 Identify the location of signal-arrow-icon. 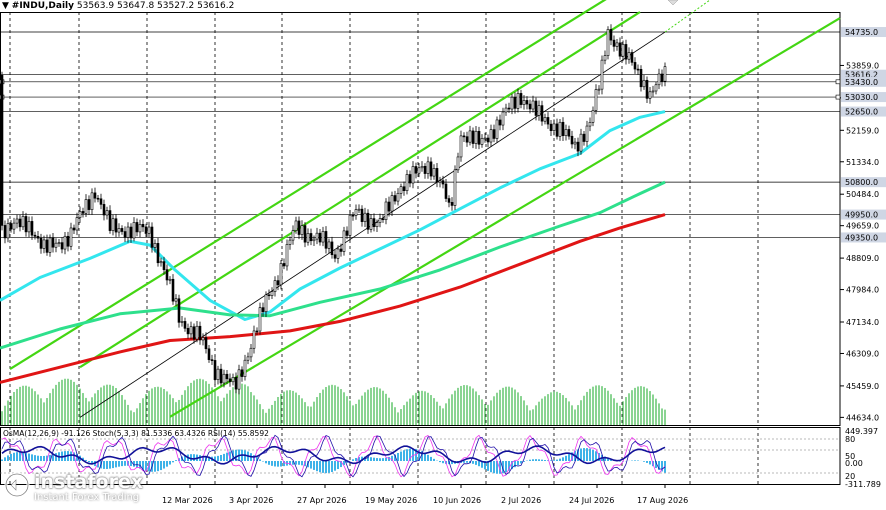
(673, 3).